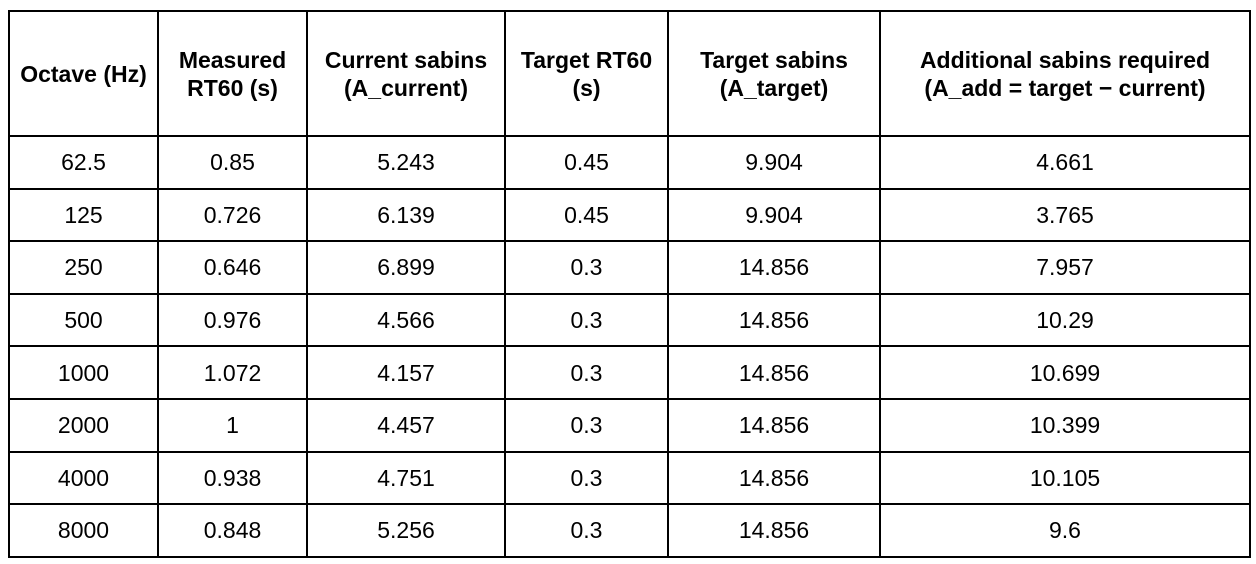 This screenshot has width=1256, height=564. I want to click on table-row: 2000 1 4.457 0.3 14.856 10.399, so click(629, 425).